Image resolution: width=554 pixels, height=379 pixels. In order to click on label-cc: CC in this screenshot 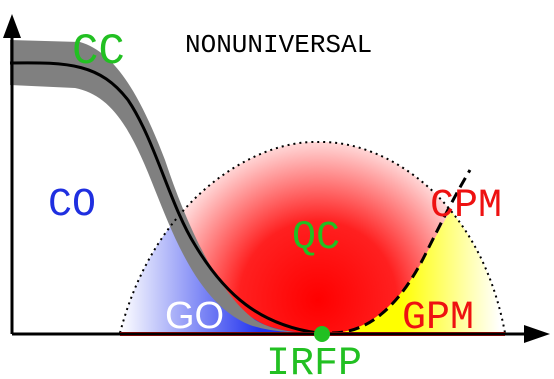, I will do `click(98, 52)`.